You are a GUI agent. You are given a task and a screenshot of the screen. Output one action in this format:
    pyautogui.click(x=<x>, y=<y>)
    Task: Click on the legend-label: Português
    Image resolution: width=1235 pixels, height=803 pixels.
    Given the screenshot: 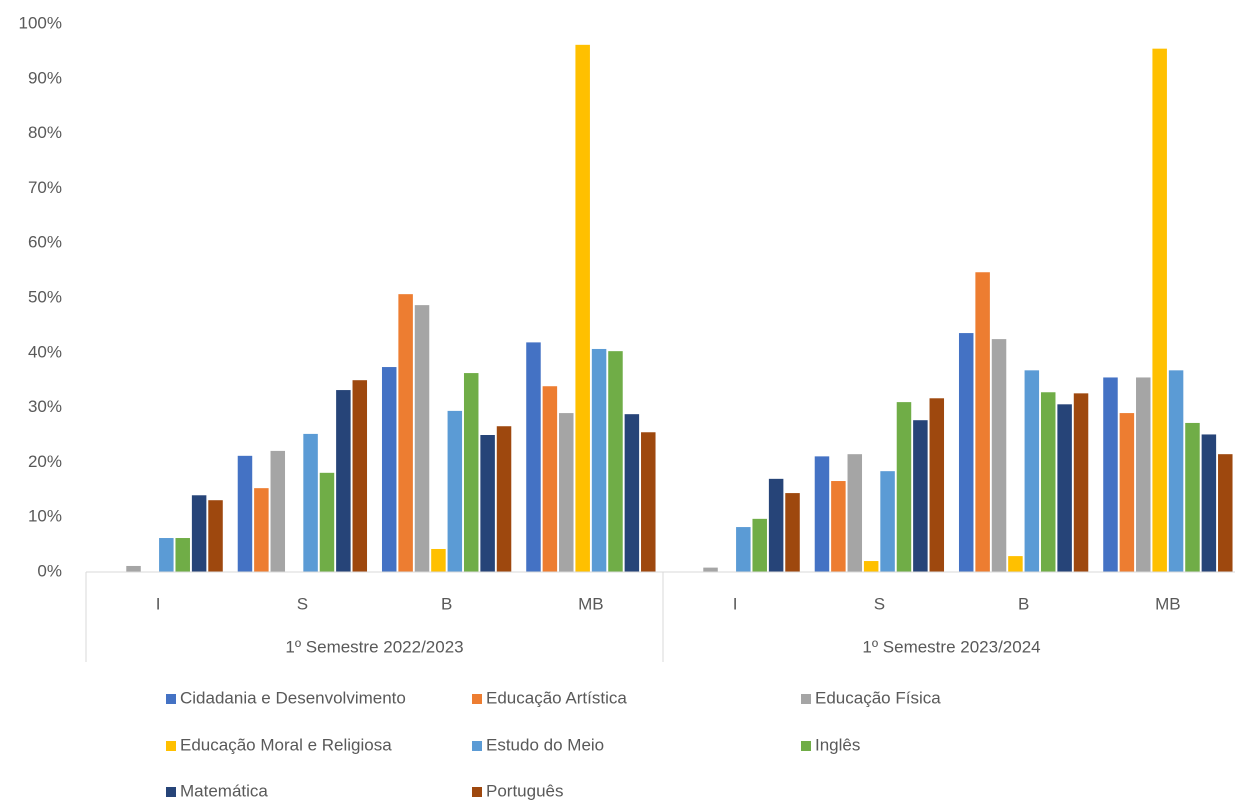 What is the action you would take?
    pyautogui.click(x=525, y=790)
    